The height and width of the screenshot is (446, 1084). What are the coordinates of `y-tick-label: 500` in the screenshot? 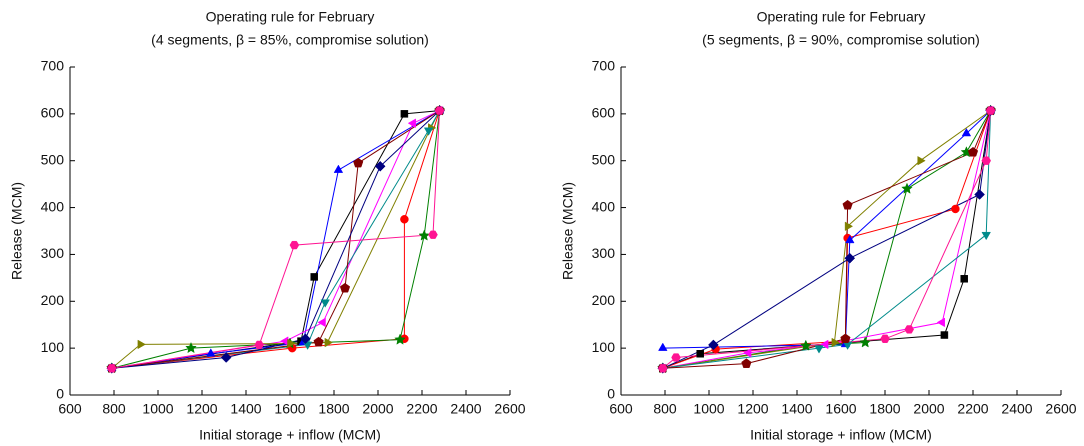 It's located at (53, 159).